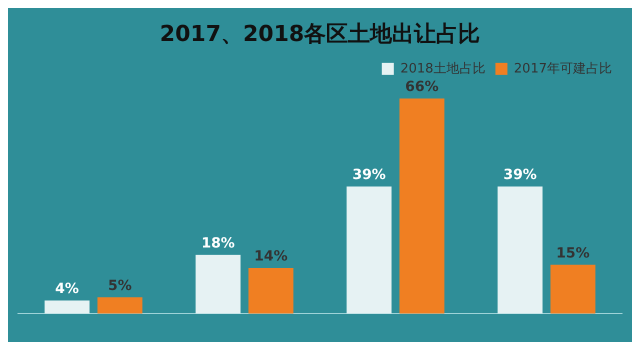 The image size is (640, 350). What do you see at coordinates (422, 87) in the screenshot?
I see `data-label: 66%` at bounding box center [422, 87].